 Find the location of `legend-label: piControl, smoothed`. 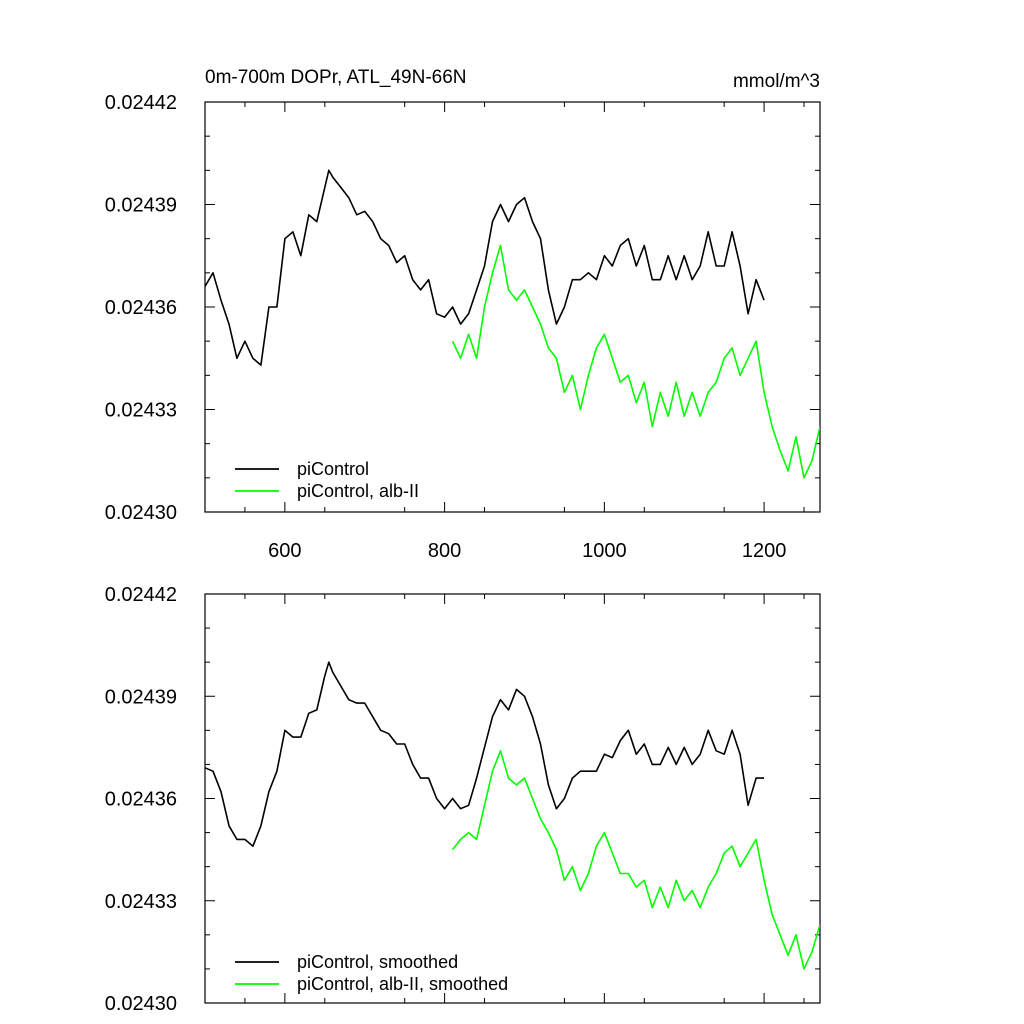

legend-label: piControl, smoothed is located at coordinates (377, 962).